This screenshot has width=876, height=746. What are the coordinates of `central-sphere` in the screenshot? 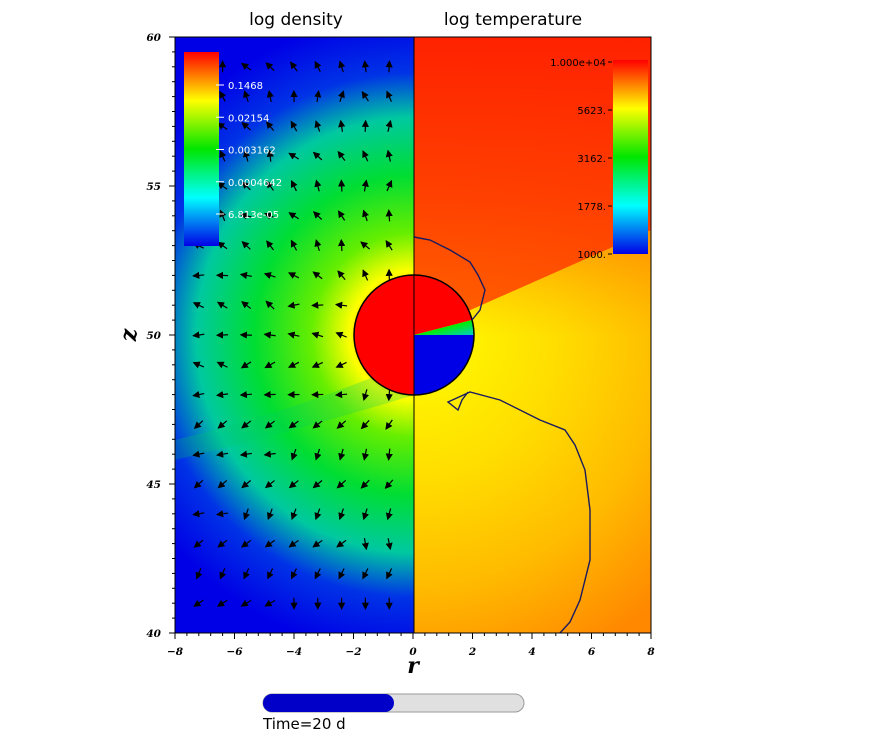 It's located at (414, 335).